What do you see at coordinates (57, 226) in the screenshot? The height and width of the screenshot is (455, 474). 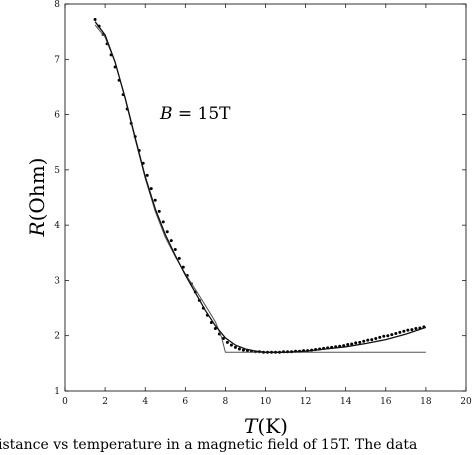 I see `y-tick-label: 4` at bounding box center [57, 226].